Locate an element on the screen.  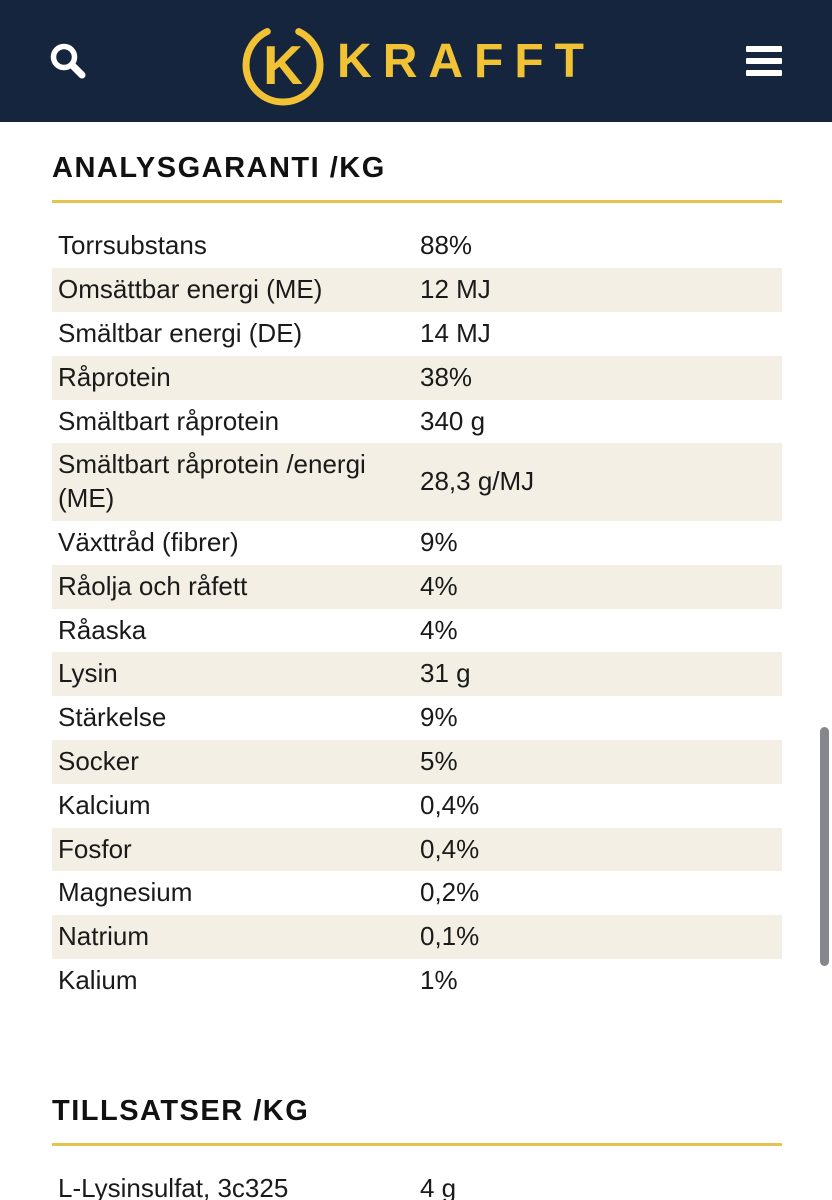
additives-table: L-Lysinsulfat, 3c325 4 g is located at coordinates (417, 1183).